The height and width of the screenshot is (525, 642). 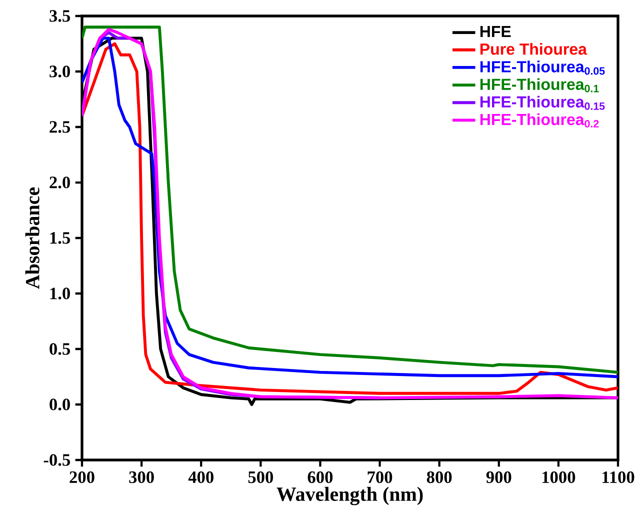 I want to click on x-tick-label: 700, so click(x=380, y=477).